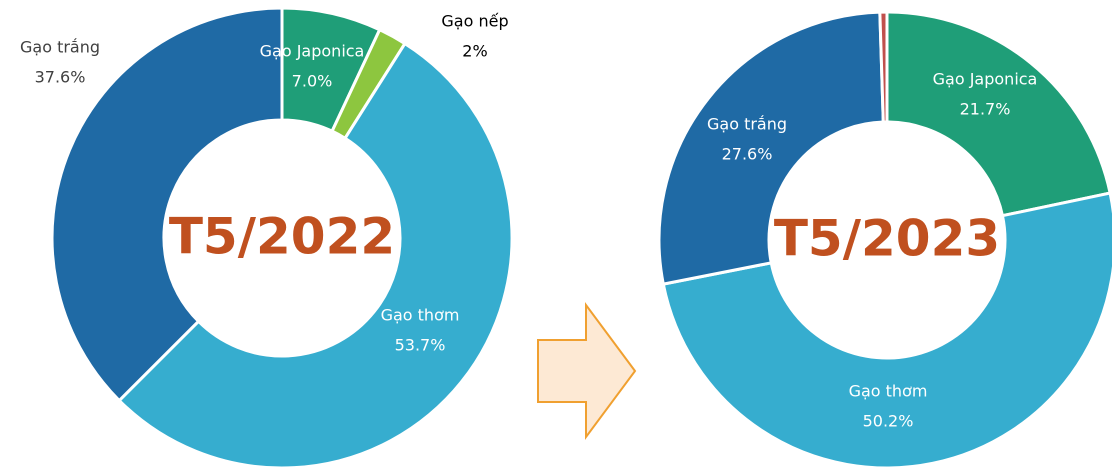 The image size is (1112, 469). I want to click on slice-label-value: 7.0%, so click(312, 81).